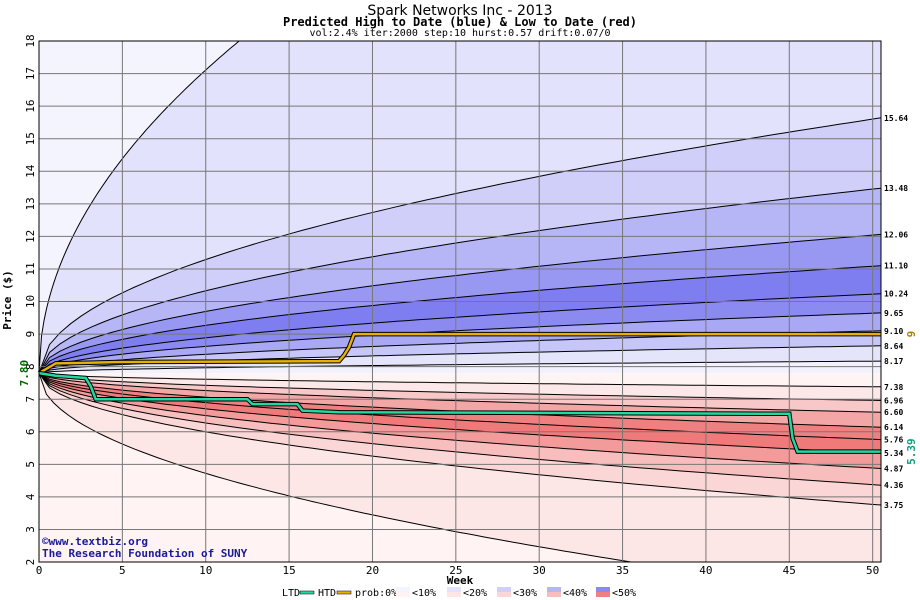 Image resolution: width=920 pixels, height=600 pixels. Describe the element at coordinates (460, 11) in the screenshot. I see `chart-title: Spark Networks Inc - 2013` at that location.